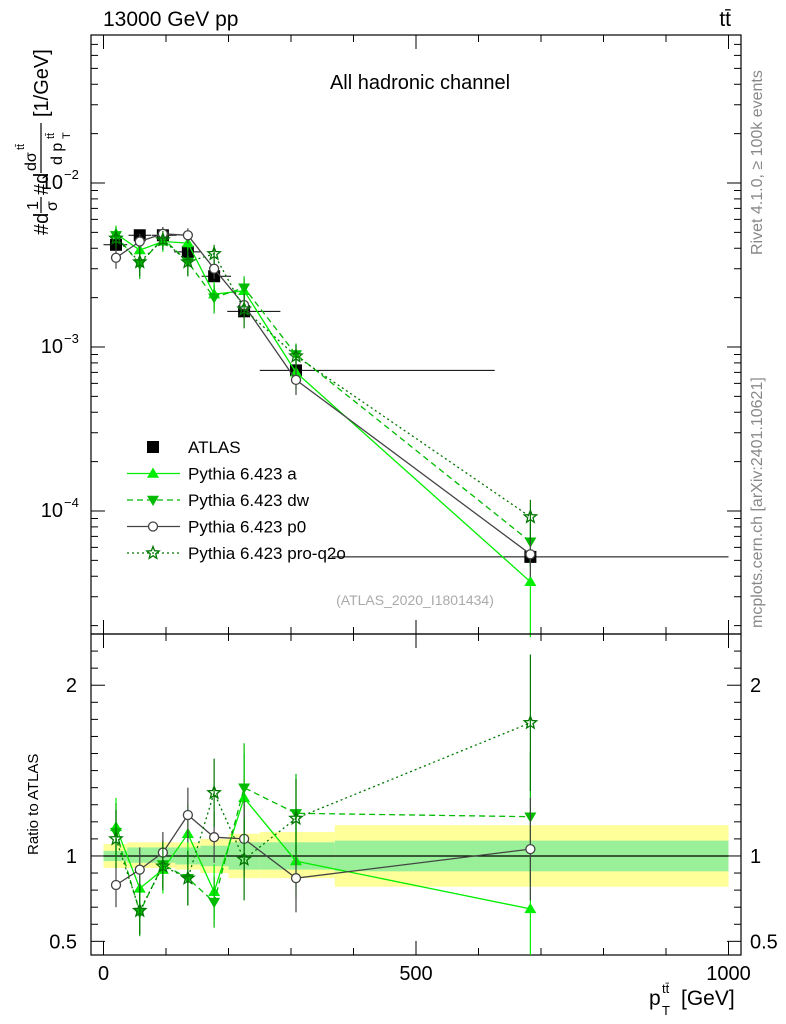 The width and height of the screenshot is (786, 1024). Describe the element at coordinates (242, 474) in the screenshot. I see `legend-label-a: Pythia 6.423 a` at that location.